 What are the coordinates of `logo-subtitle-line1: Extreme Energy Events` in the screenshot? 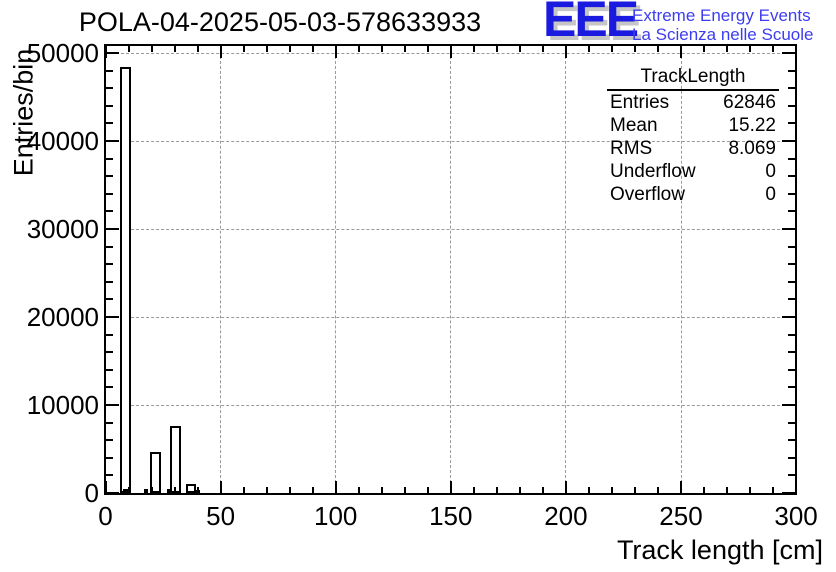 It's located at (721, 15).